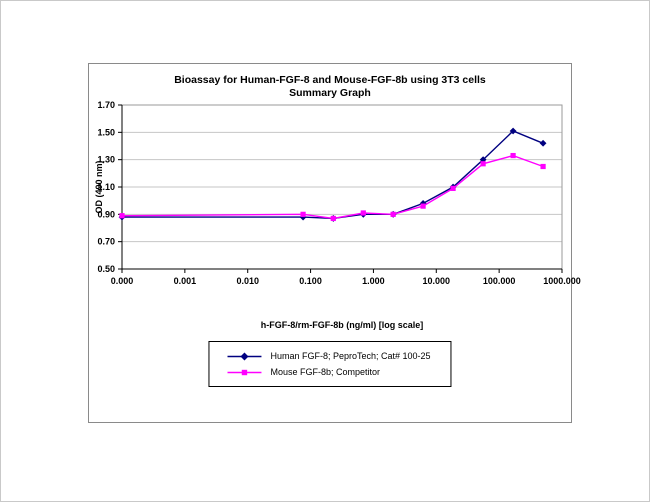  Describe the element at coordinates (373, 281) in the screenshot. I see `svg-text: 1.000` at that location.